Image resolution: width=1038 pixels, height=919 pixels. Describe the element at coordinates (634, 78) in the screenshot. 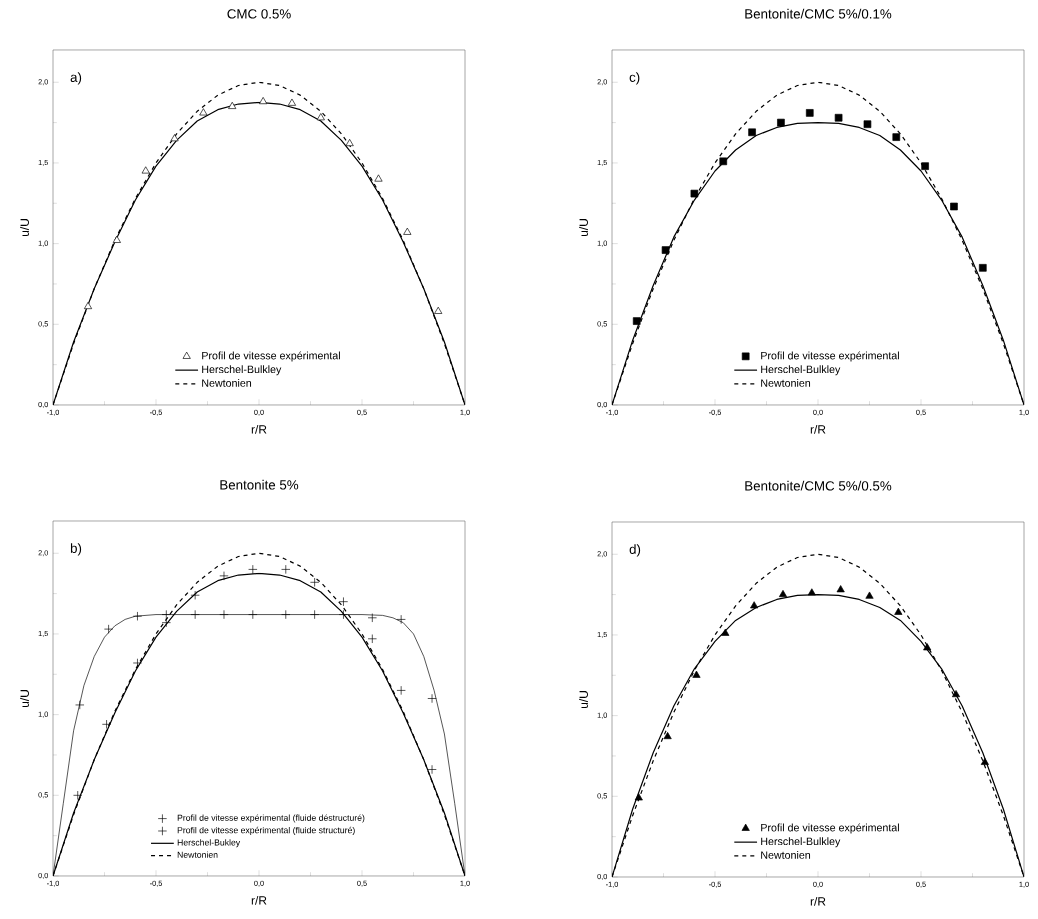

I see `annotation: c)` at that location.